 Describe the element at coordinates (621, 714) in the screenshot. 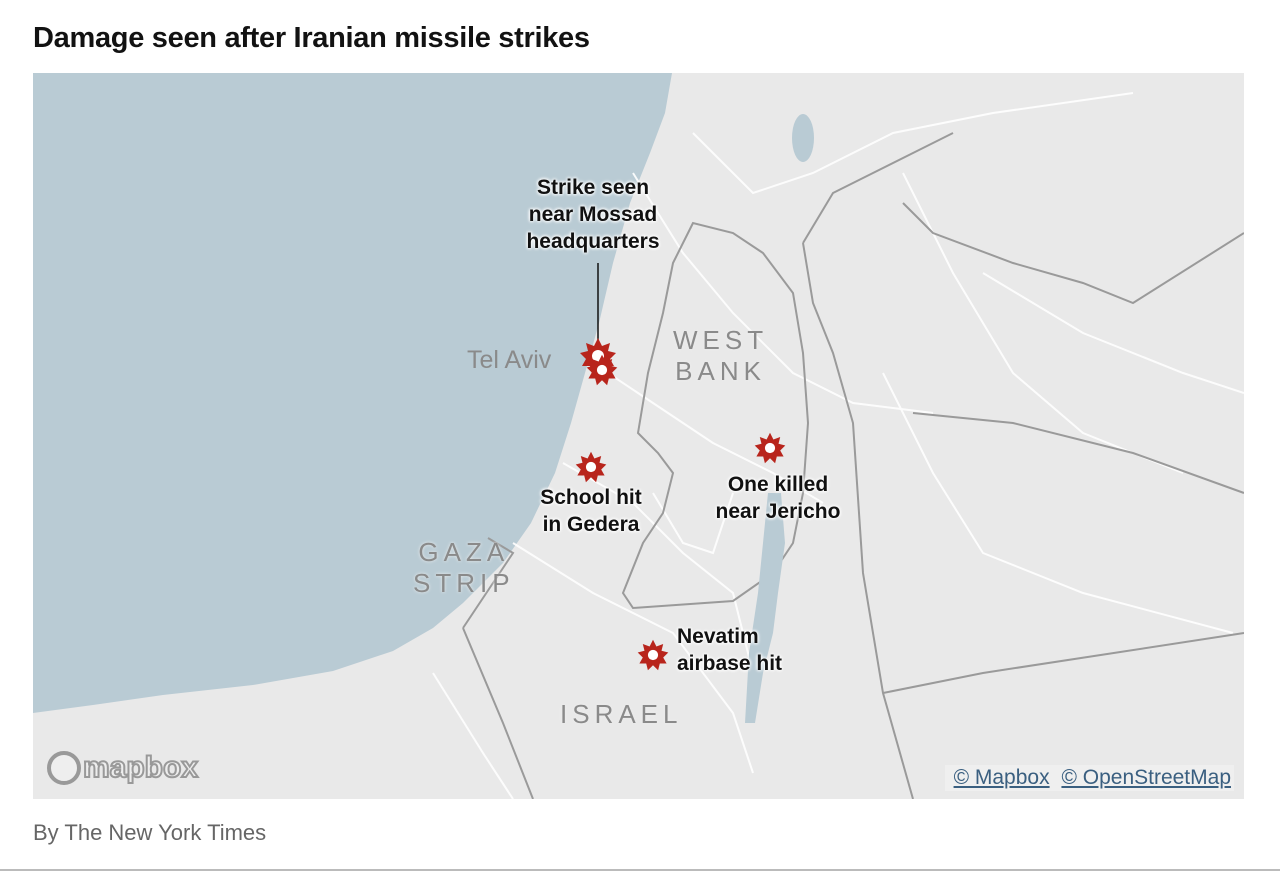

I see `region-label-israel: ISRAEL` at that location.